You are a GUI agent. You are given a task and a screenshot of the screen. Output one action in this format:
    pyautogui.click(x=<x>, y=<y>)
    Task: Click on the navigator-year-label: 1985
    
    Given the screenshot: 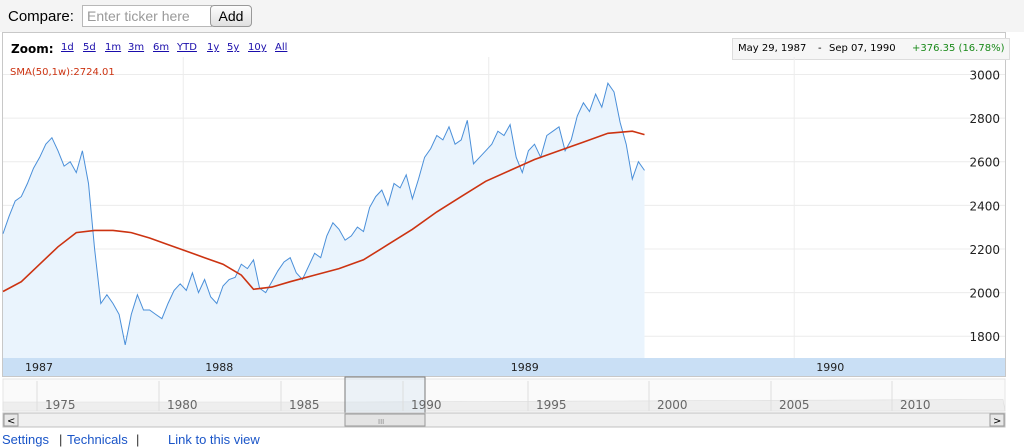 What is the action you would take?
    pyautogui.click(x=304, y=405)
    